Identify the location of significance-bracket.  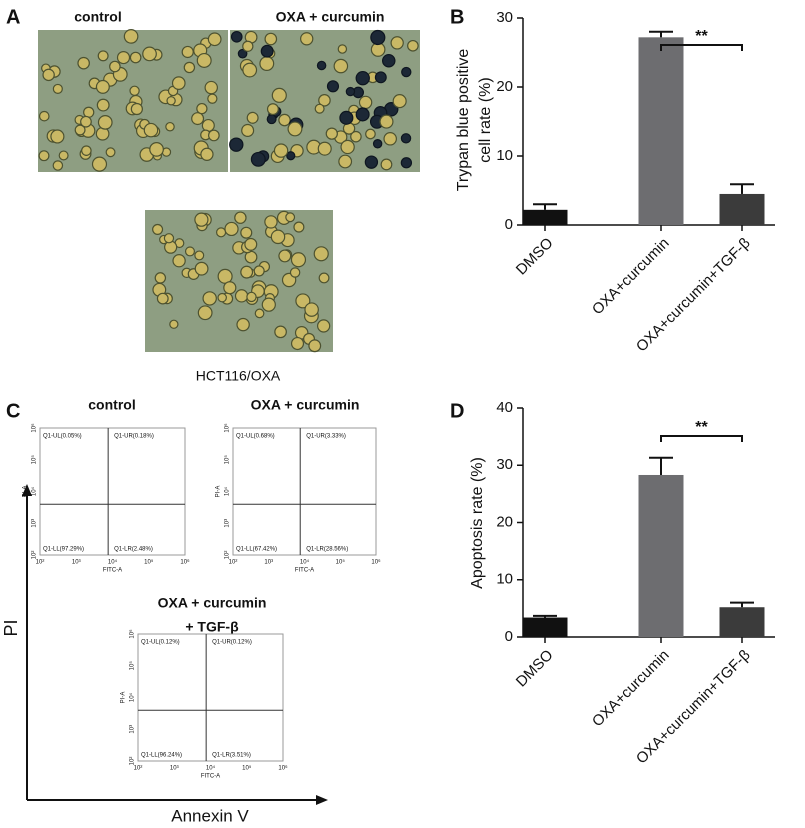
(701, 438).